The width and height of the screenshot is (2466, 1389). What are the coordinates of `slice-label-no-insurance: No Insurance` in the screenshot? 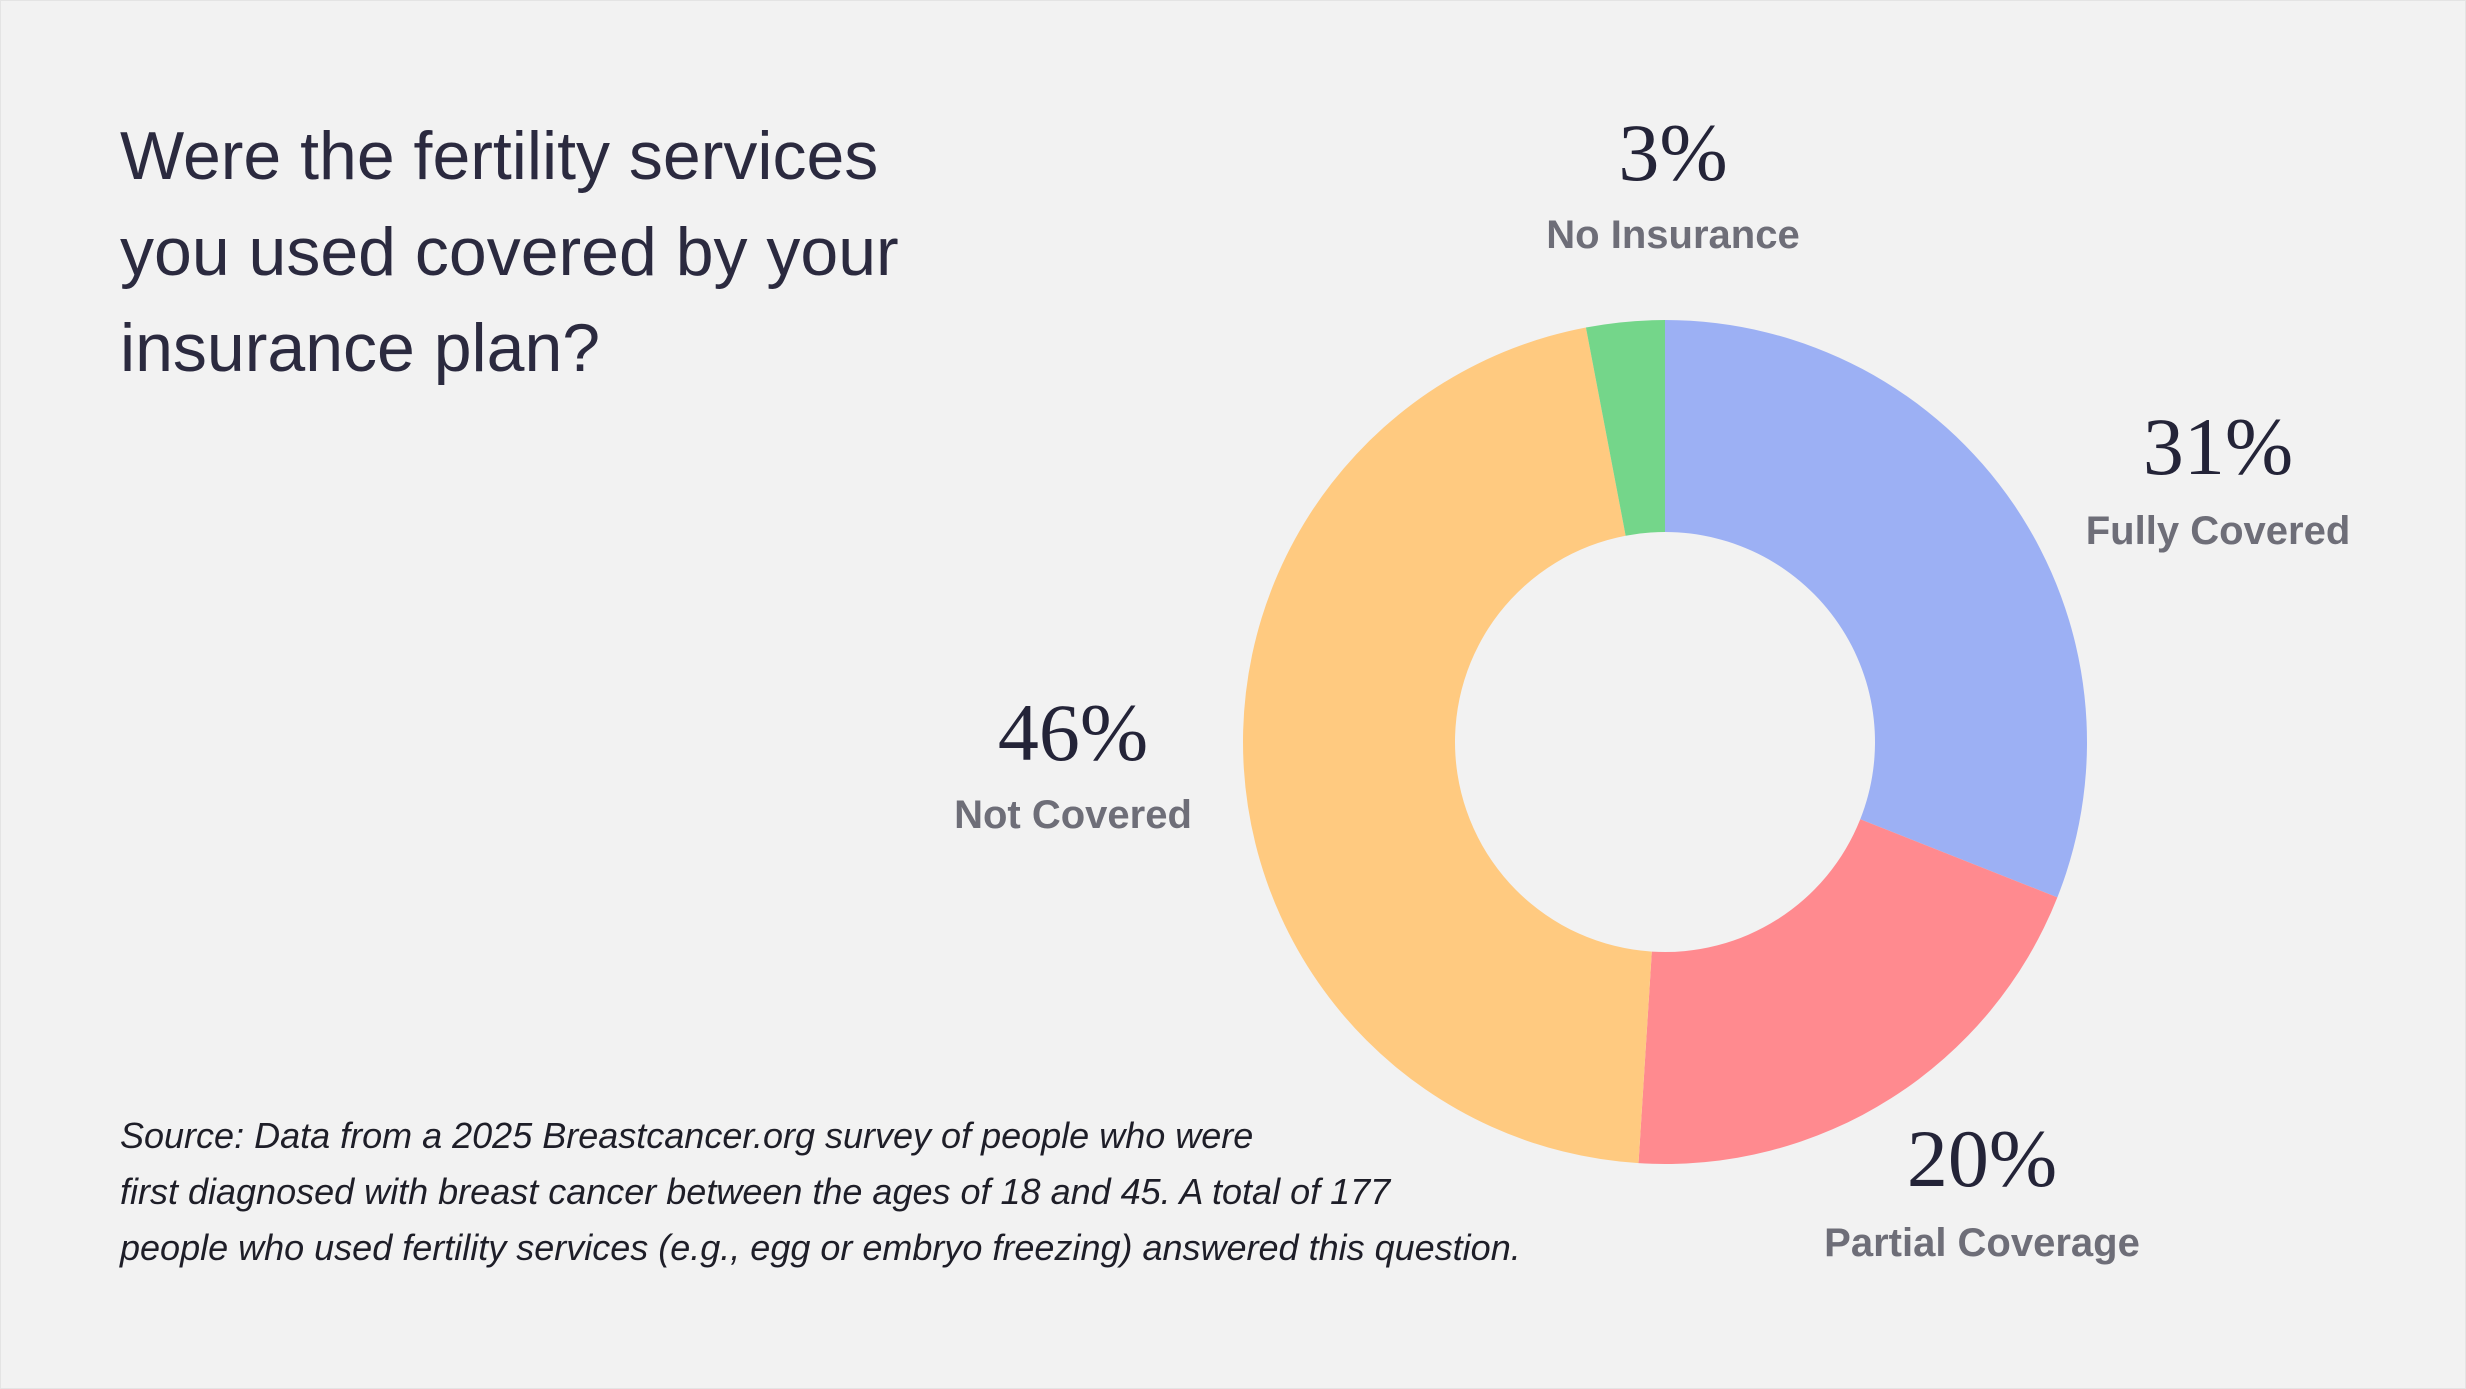 It's located at (1672, 235).